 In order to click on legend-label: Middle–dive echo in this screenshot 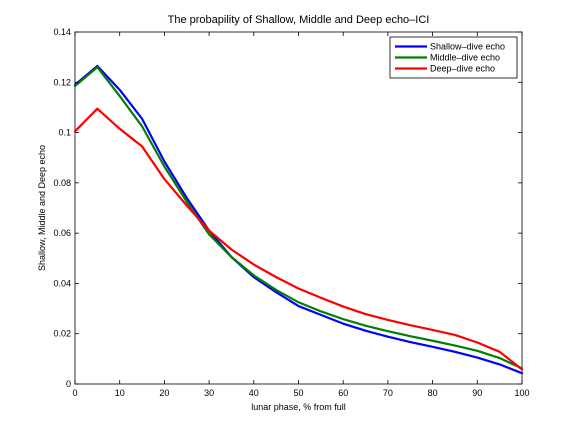, I will do `click(465, 58)`.